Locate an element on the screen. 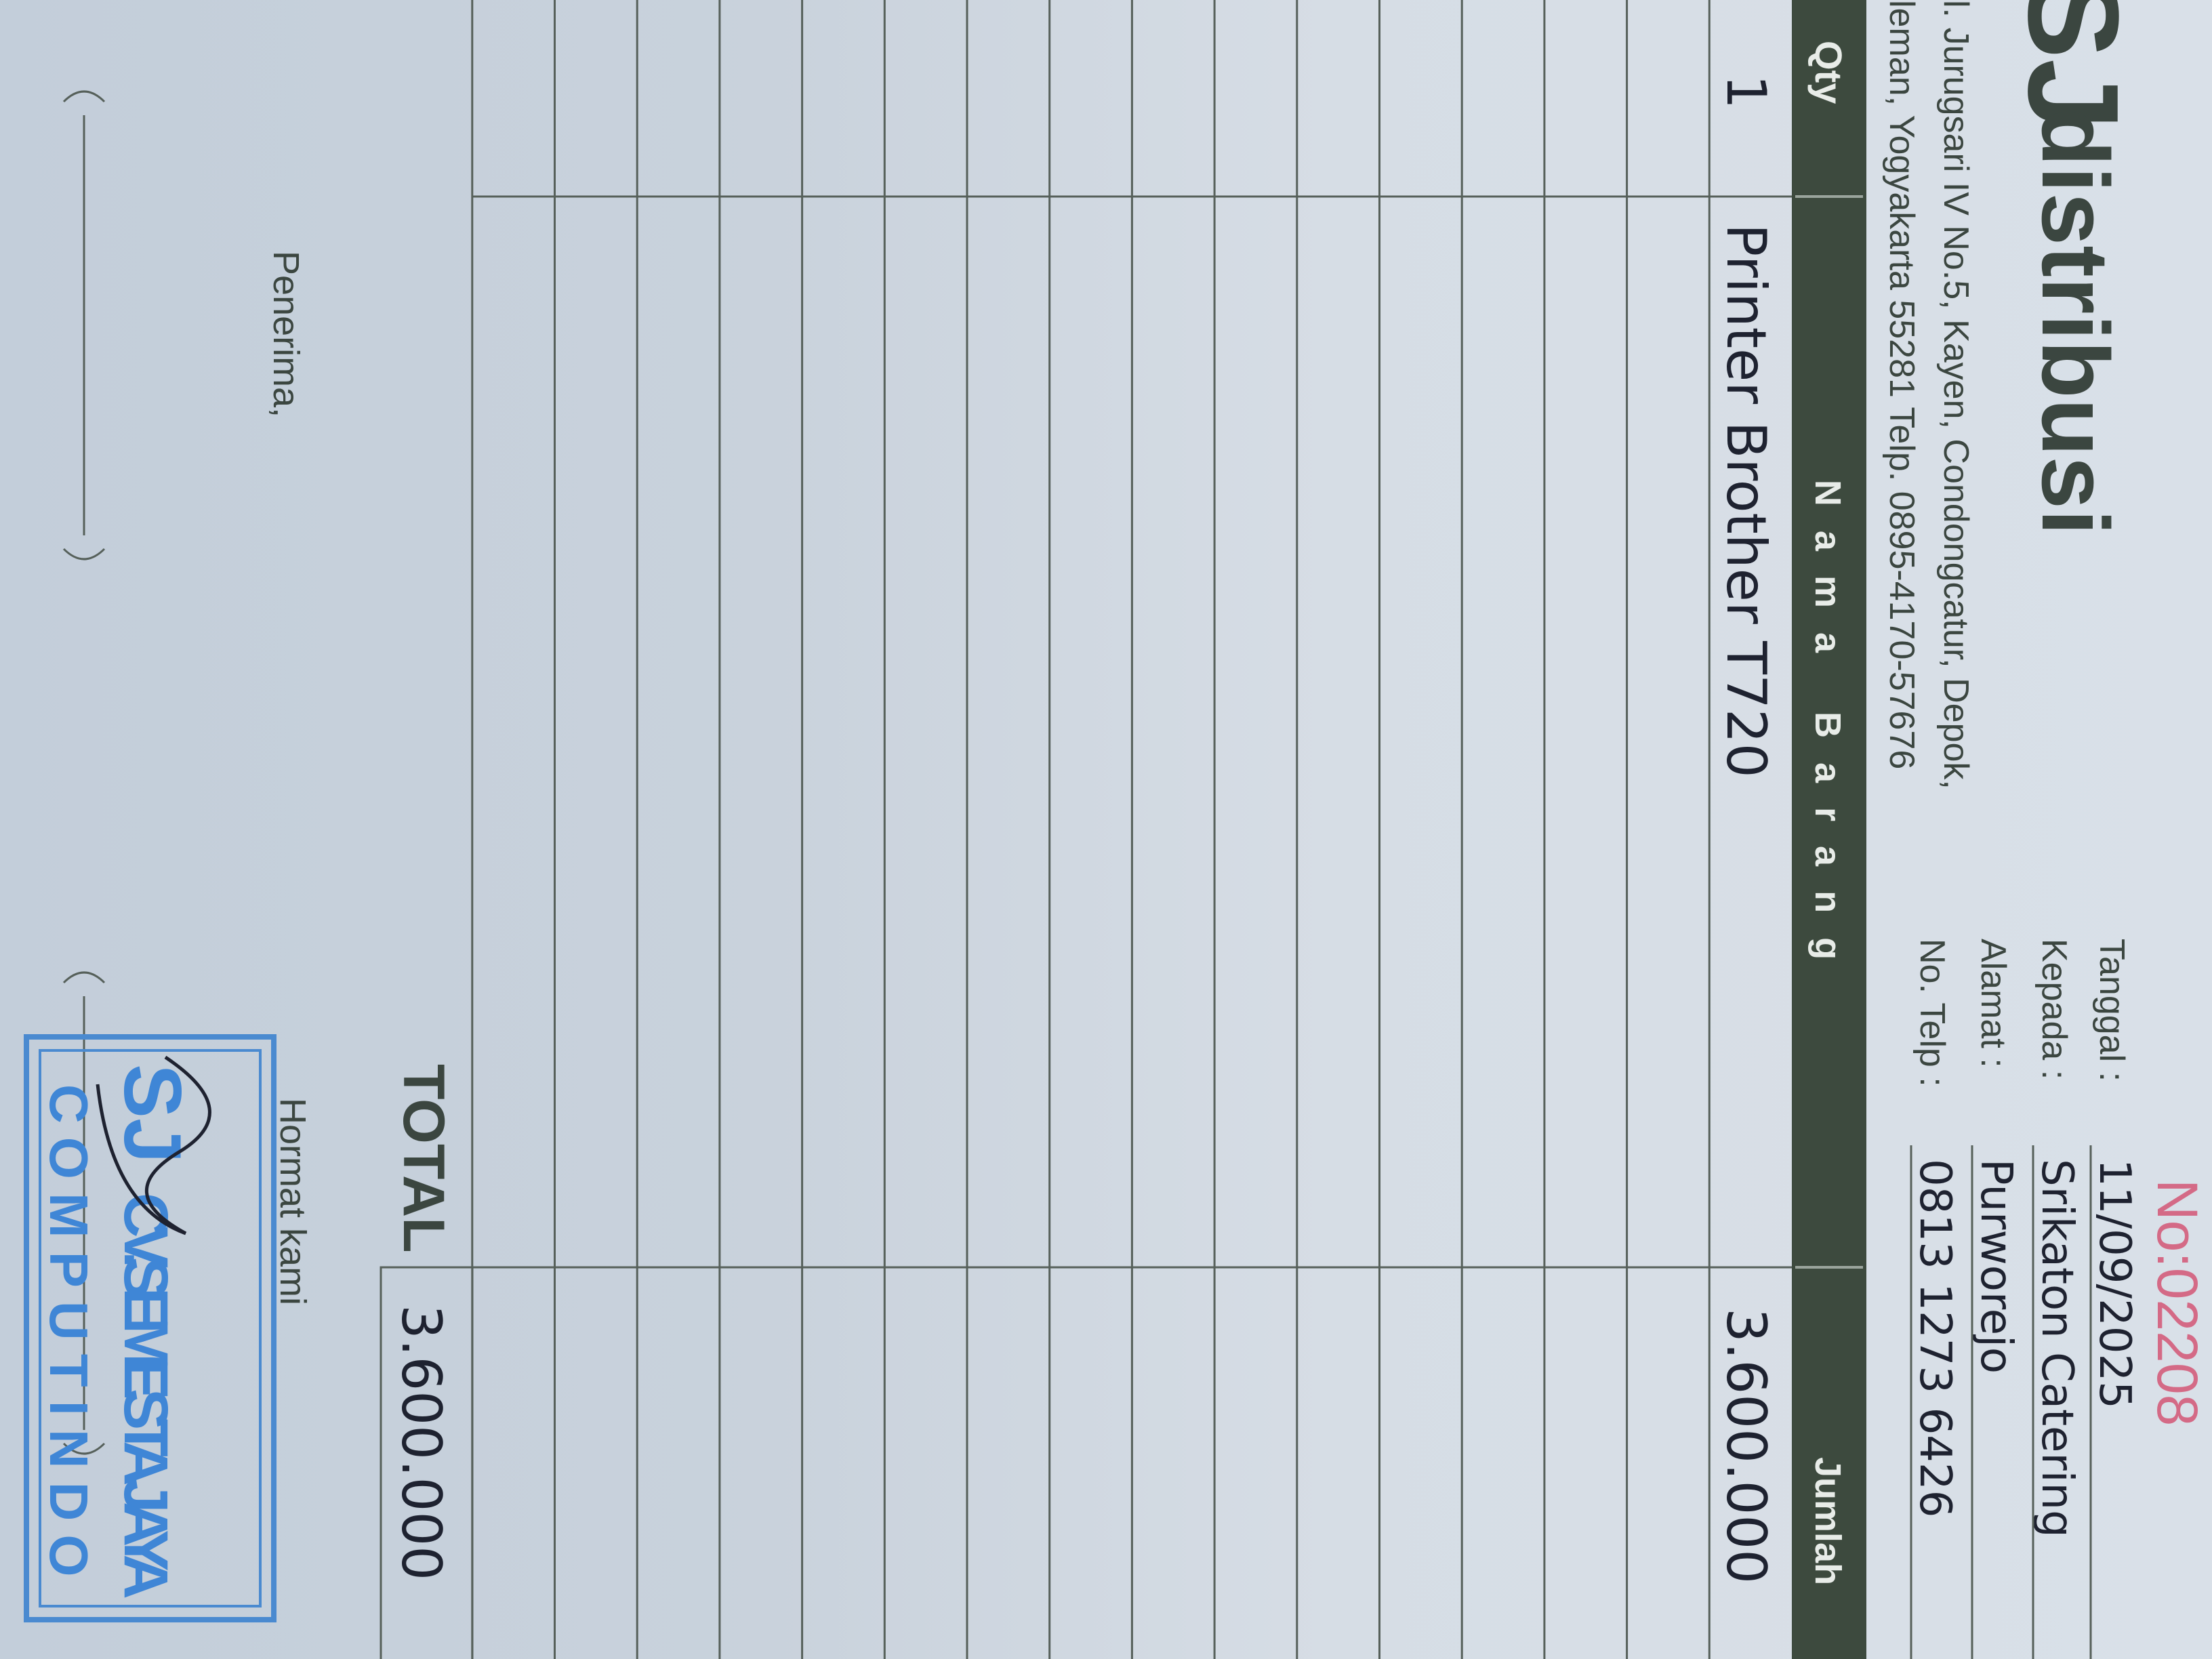 The image size is (2212, 1659). column-header: Qty is located at coordinates (1828, 72).